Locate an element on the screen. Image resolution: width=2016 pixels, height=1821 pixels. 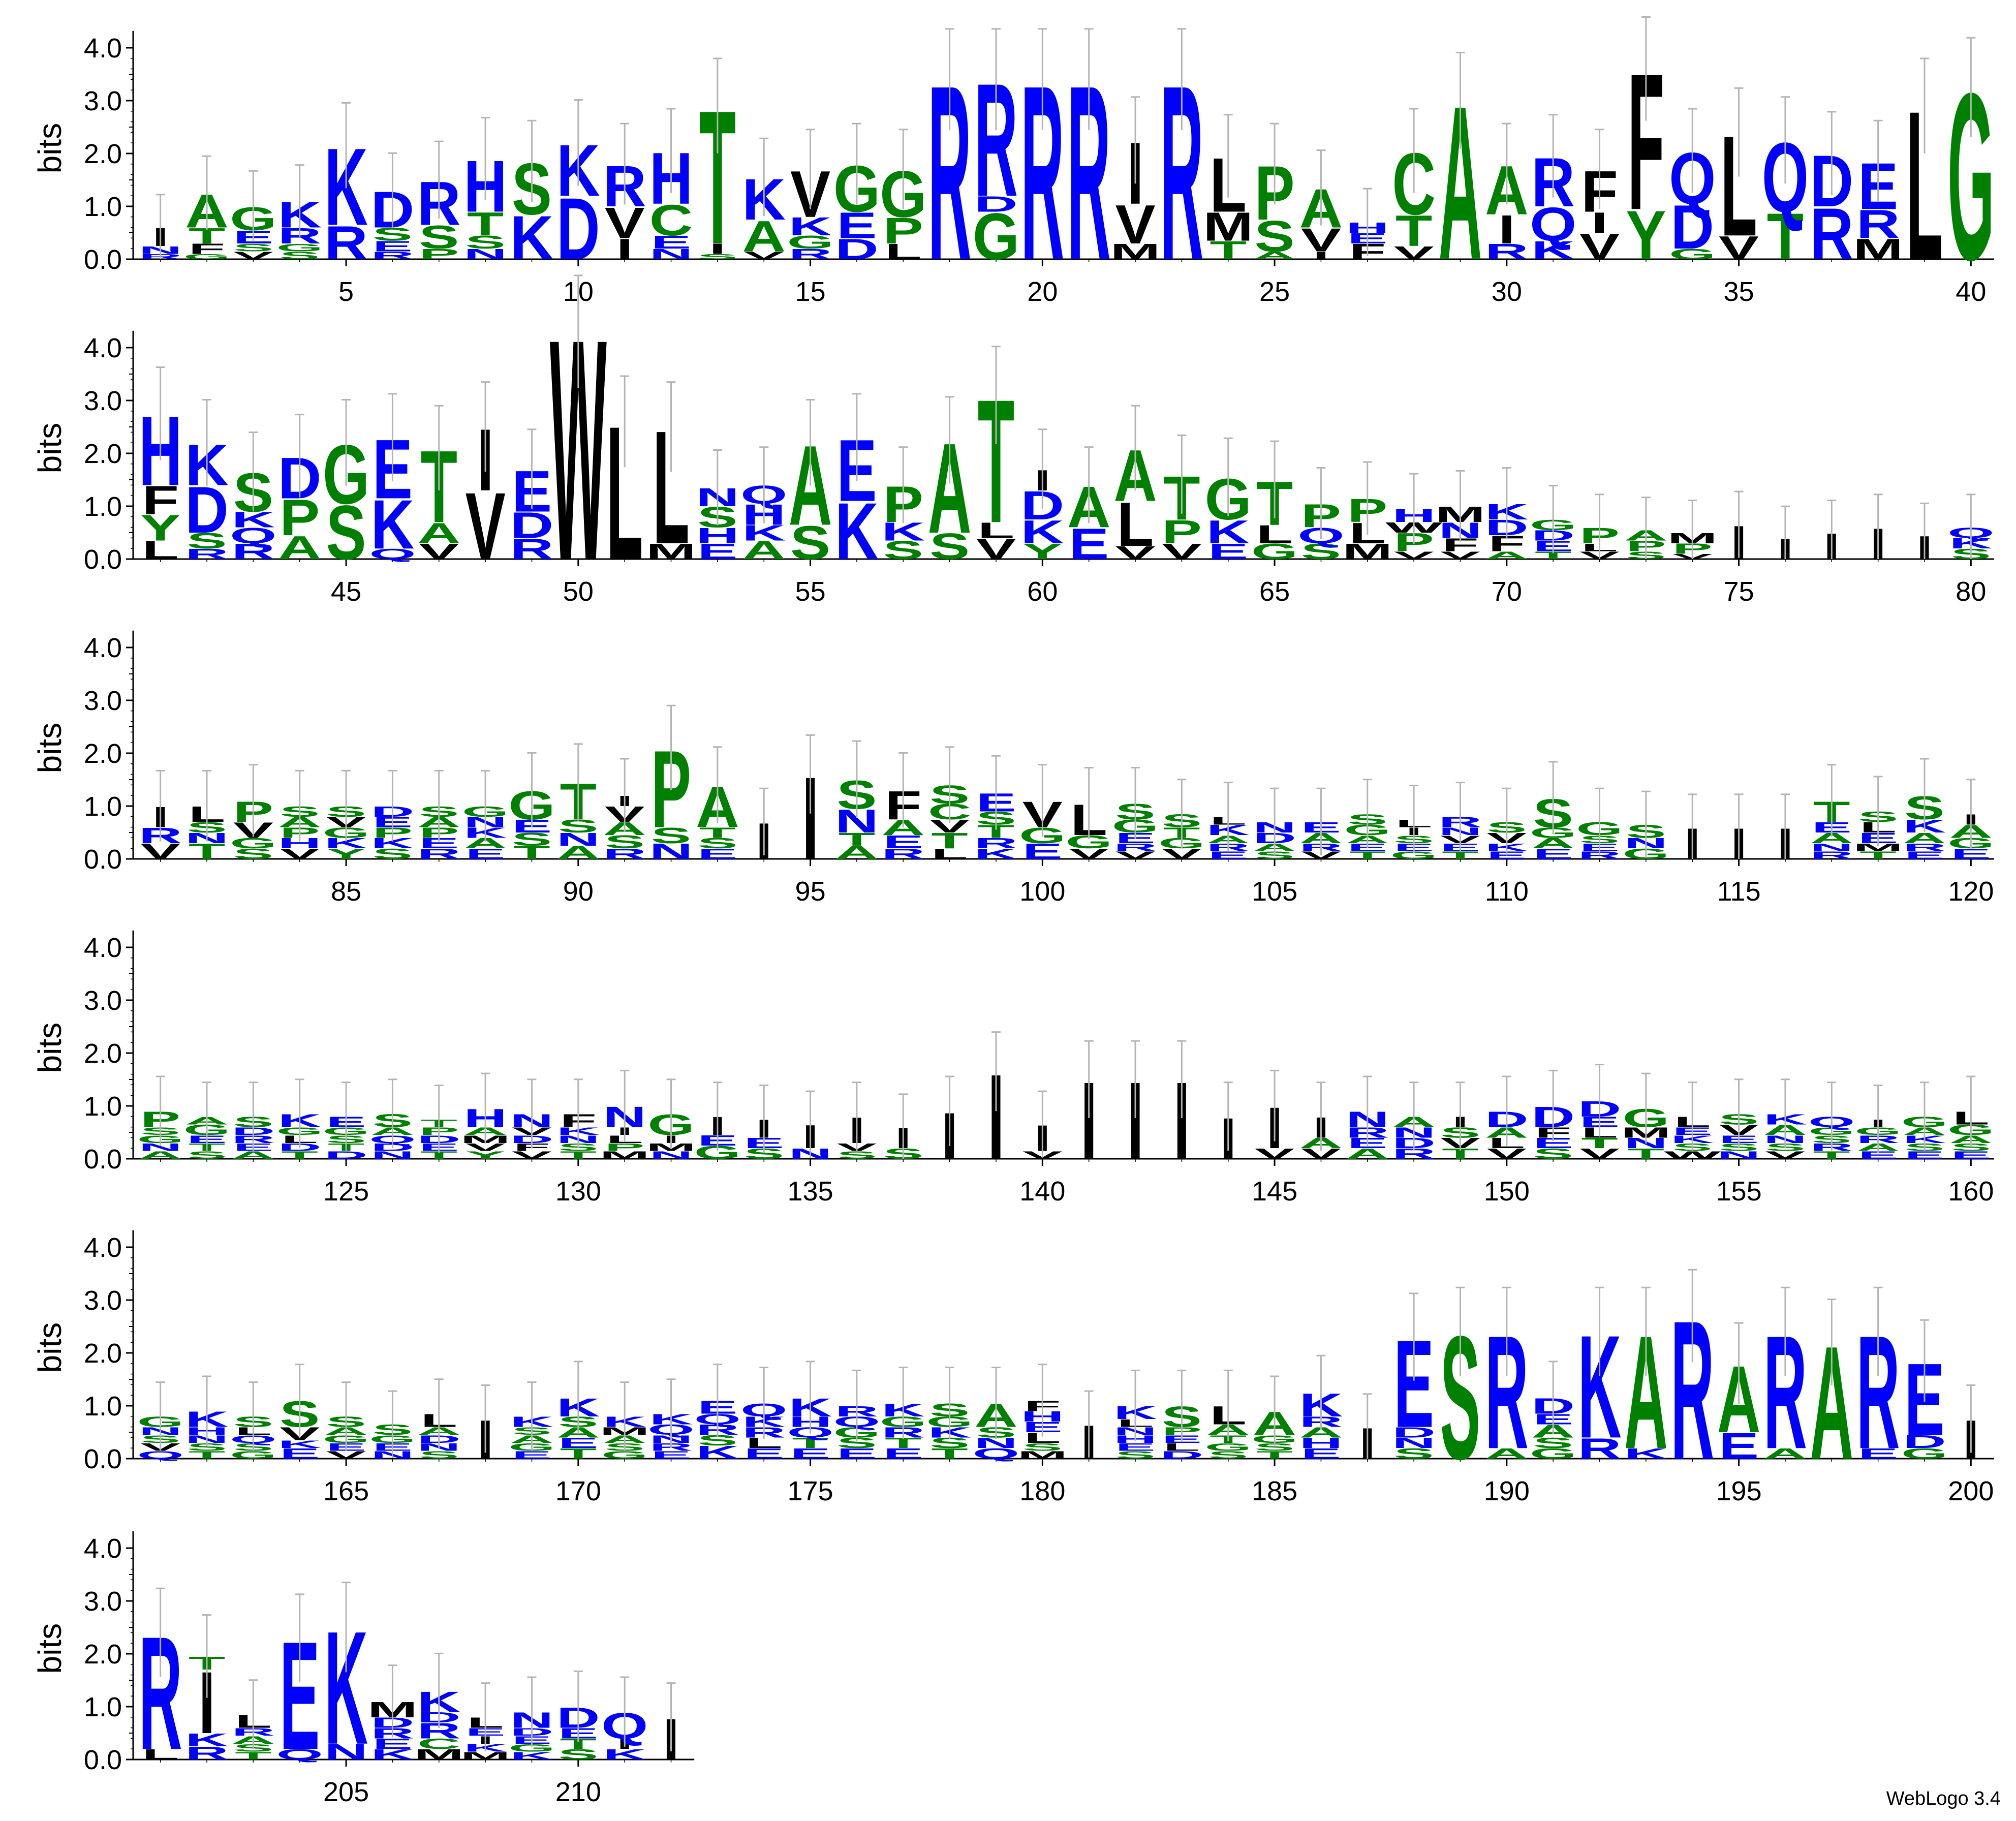
x-tick-label: 30 is located at coordinates (1507, 291).